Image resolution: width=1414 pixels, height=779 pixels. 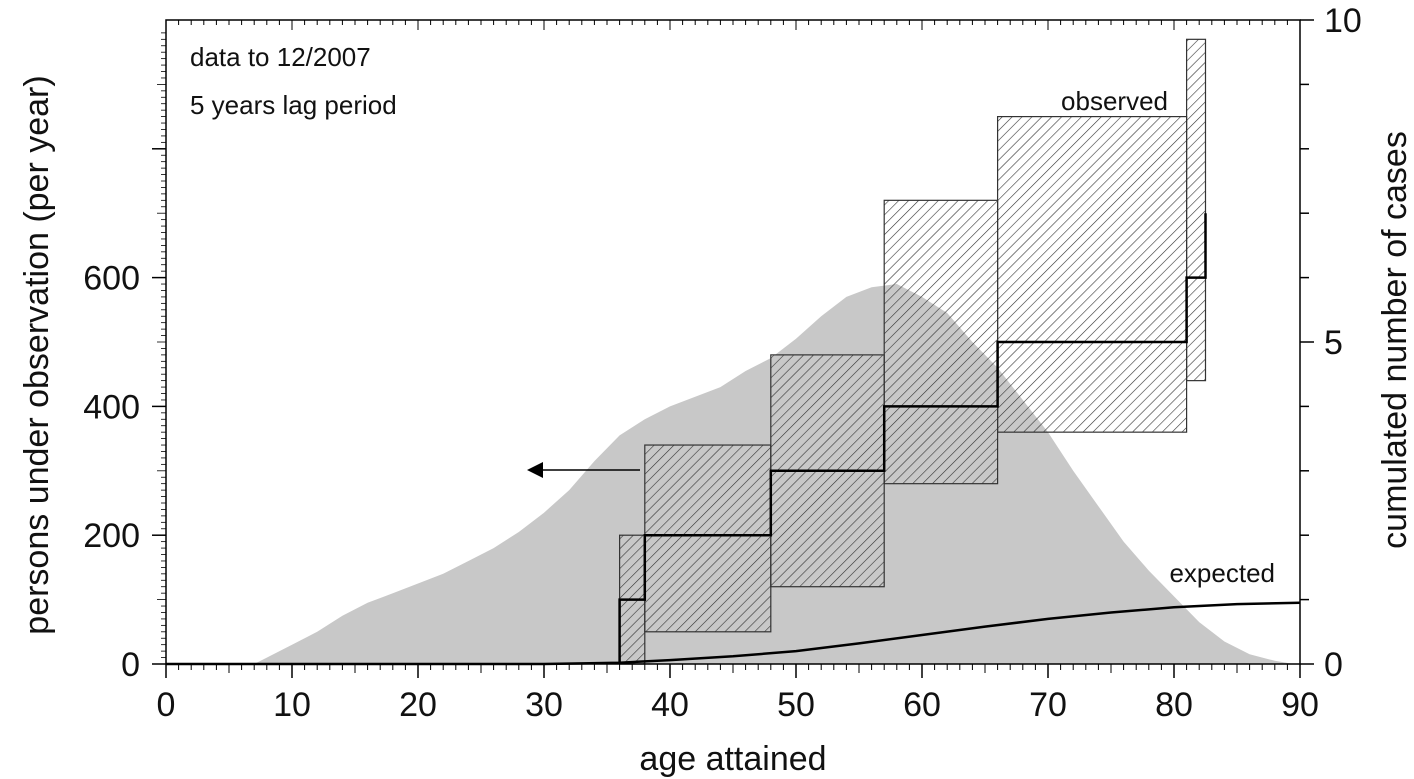 What do you see at coordinates (1222, 573) in the screenshot?
I see `label-expected: expected` at bounding box center [1222, 573].